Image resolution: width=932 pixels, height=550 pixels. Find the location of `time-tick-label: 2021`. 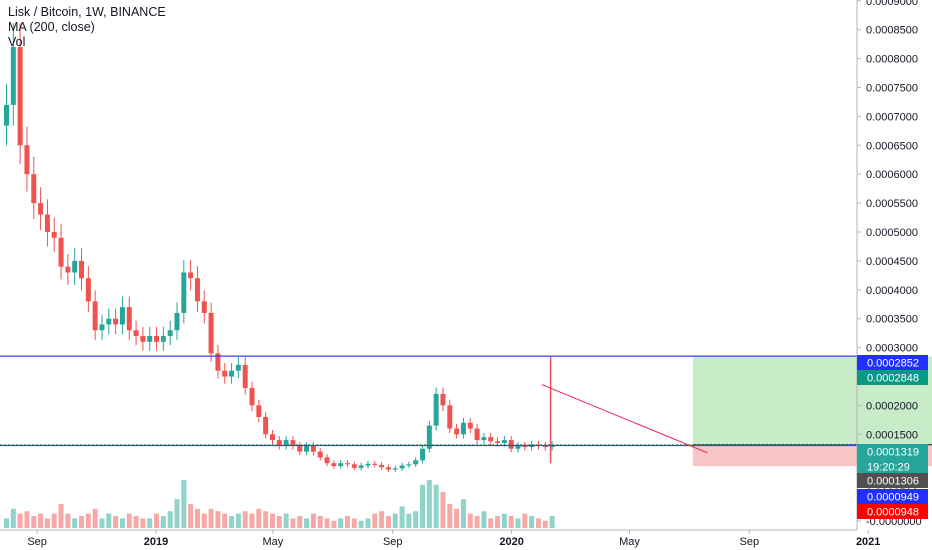

time-tick-label: 2021 is located at coordinates (868, 542).